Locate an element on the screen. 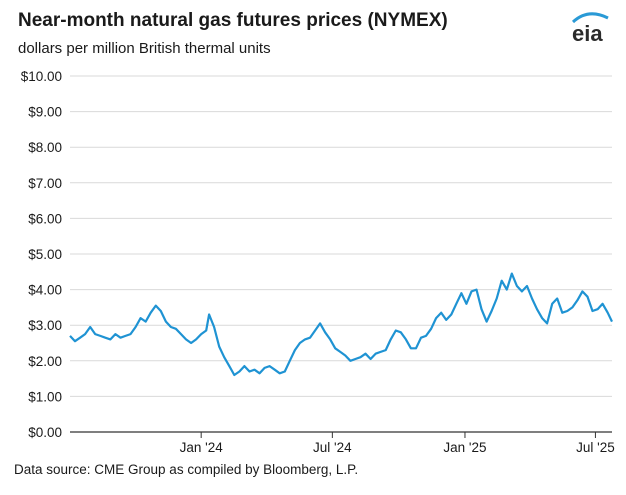 This screenshot has width=626, height=495. x-axis: Jan '24 Jul '24 Jan '25 Jul '25 is located at coordinates (342, 443).